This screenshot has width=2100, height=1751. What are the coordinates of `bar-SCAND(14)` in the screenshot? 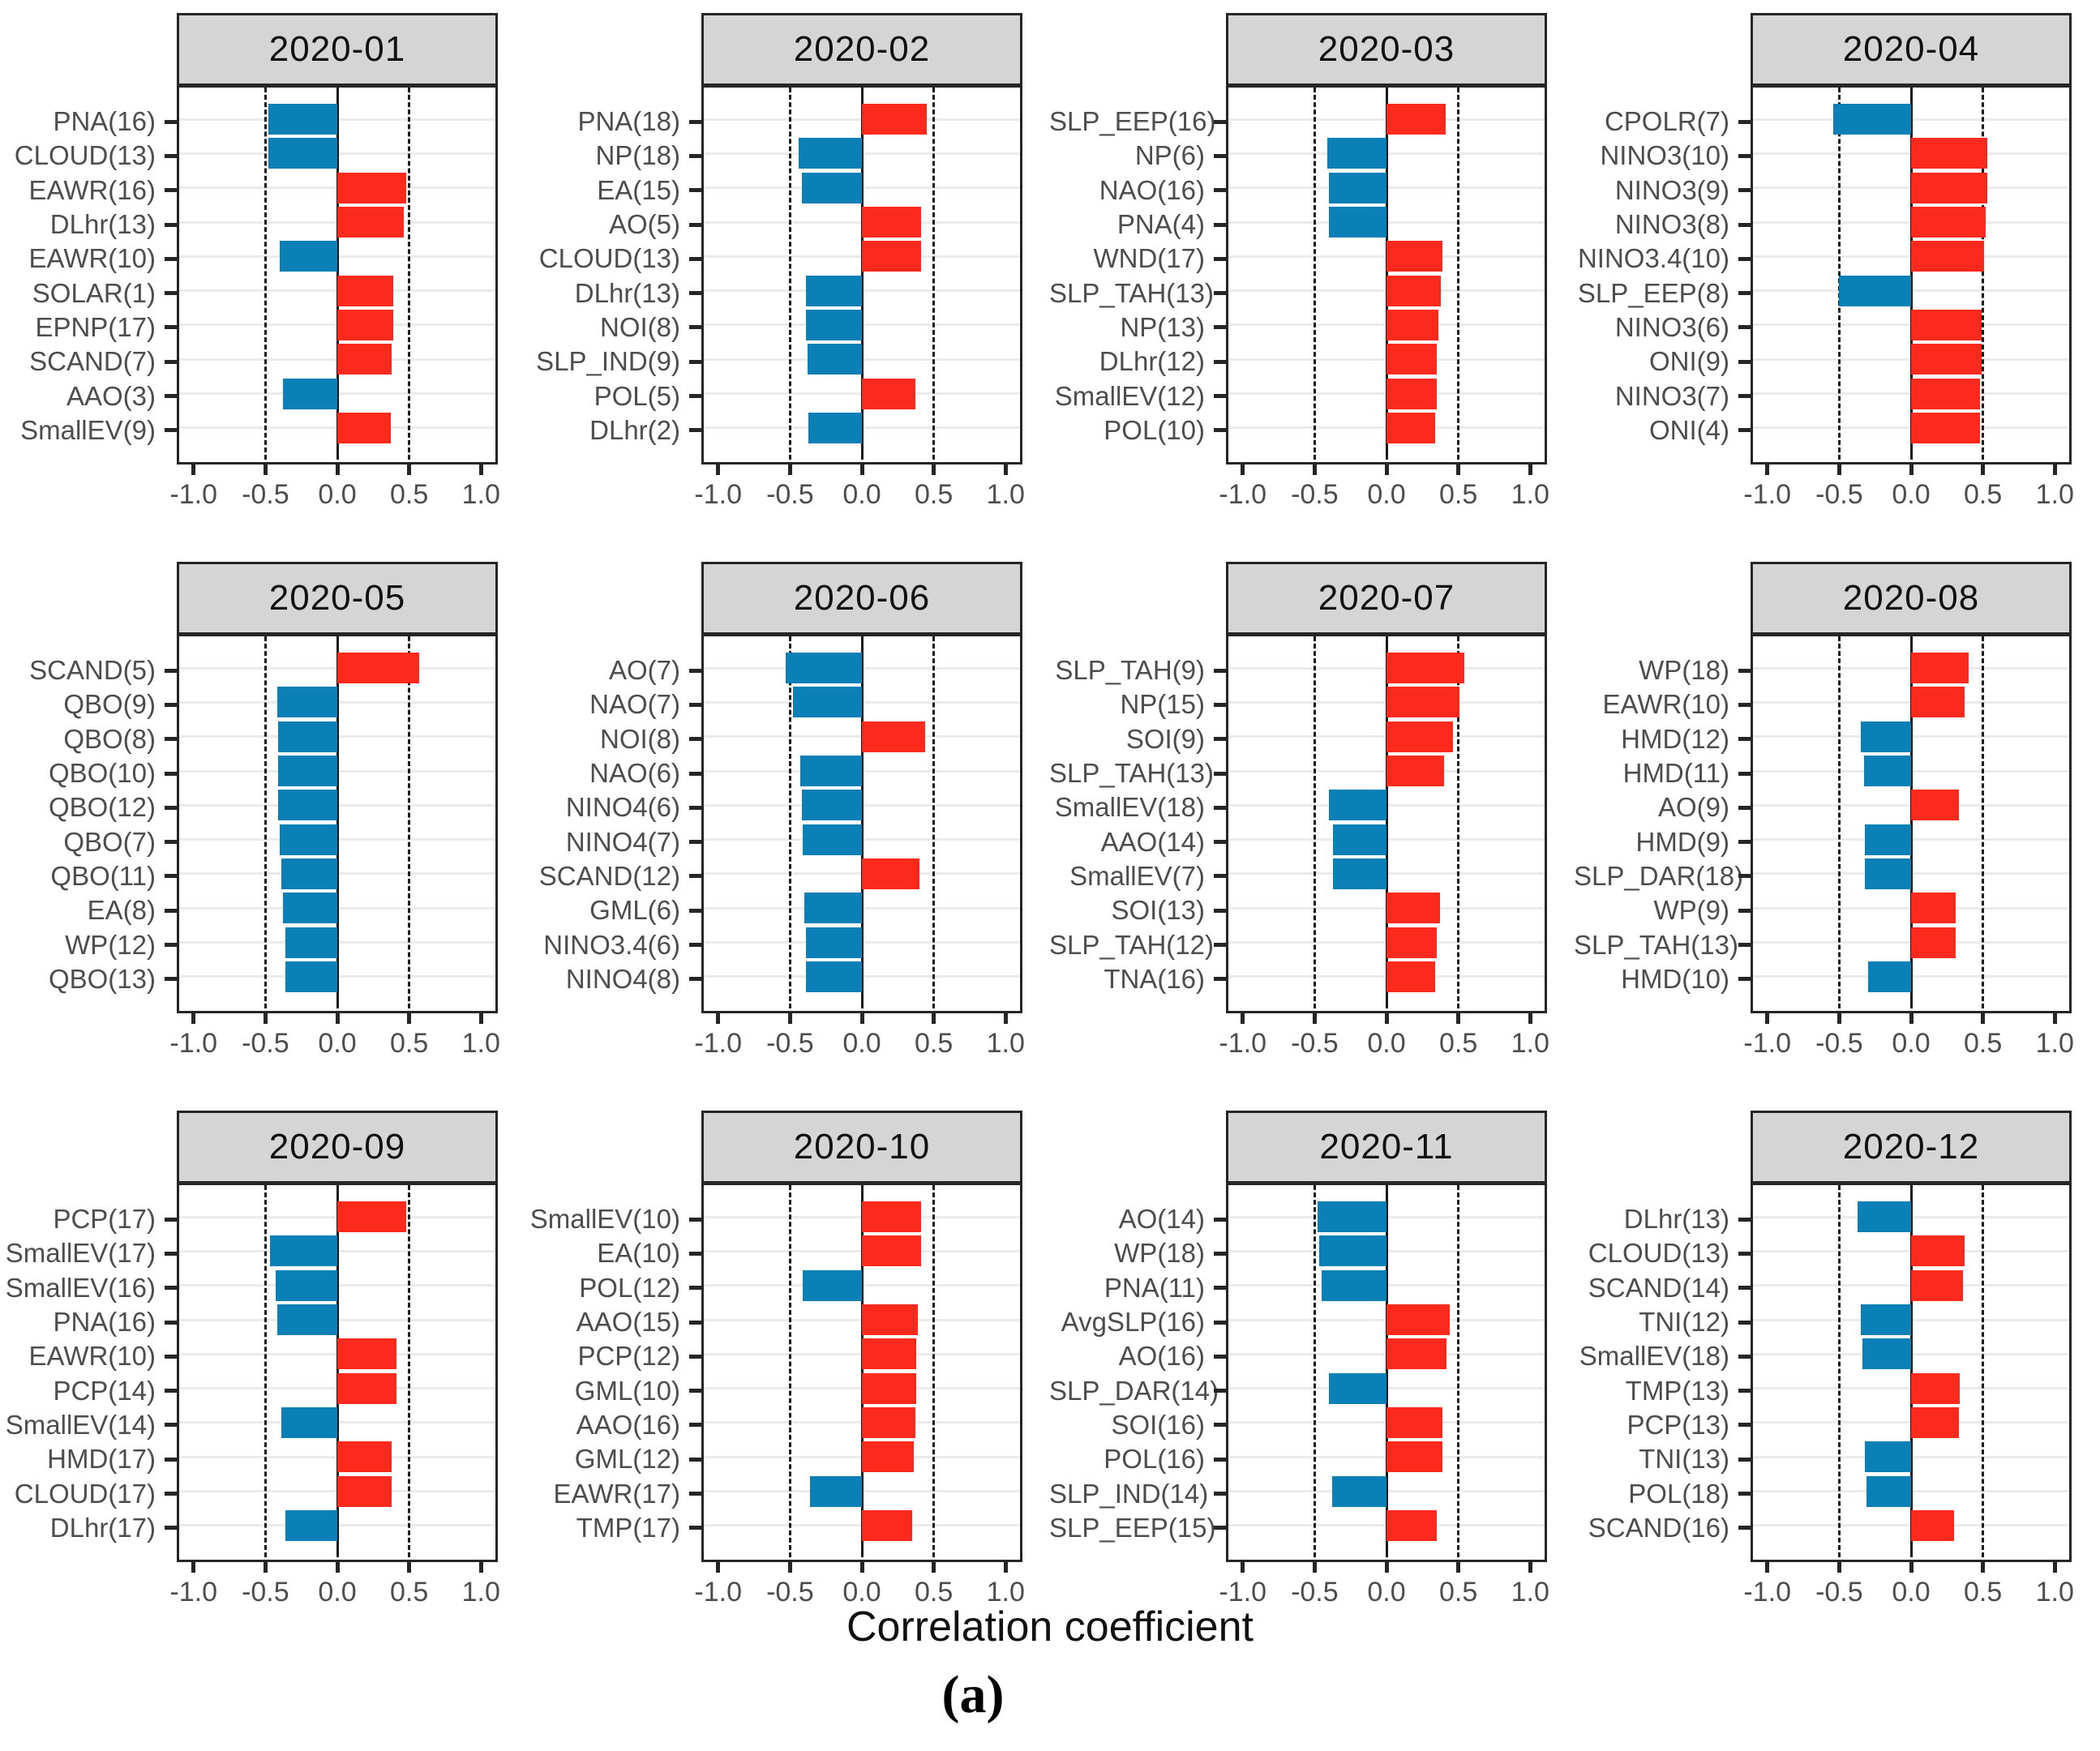 It's located at (1937, 1285).